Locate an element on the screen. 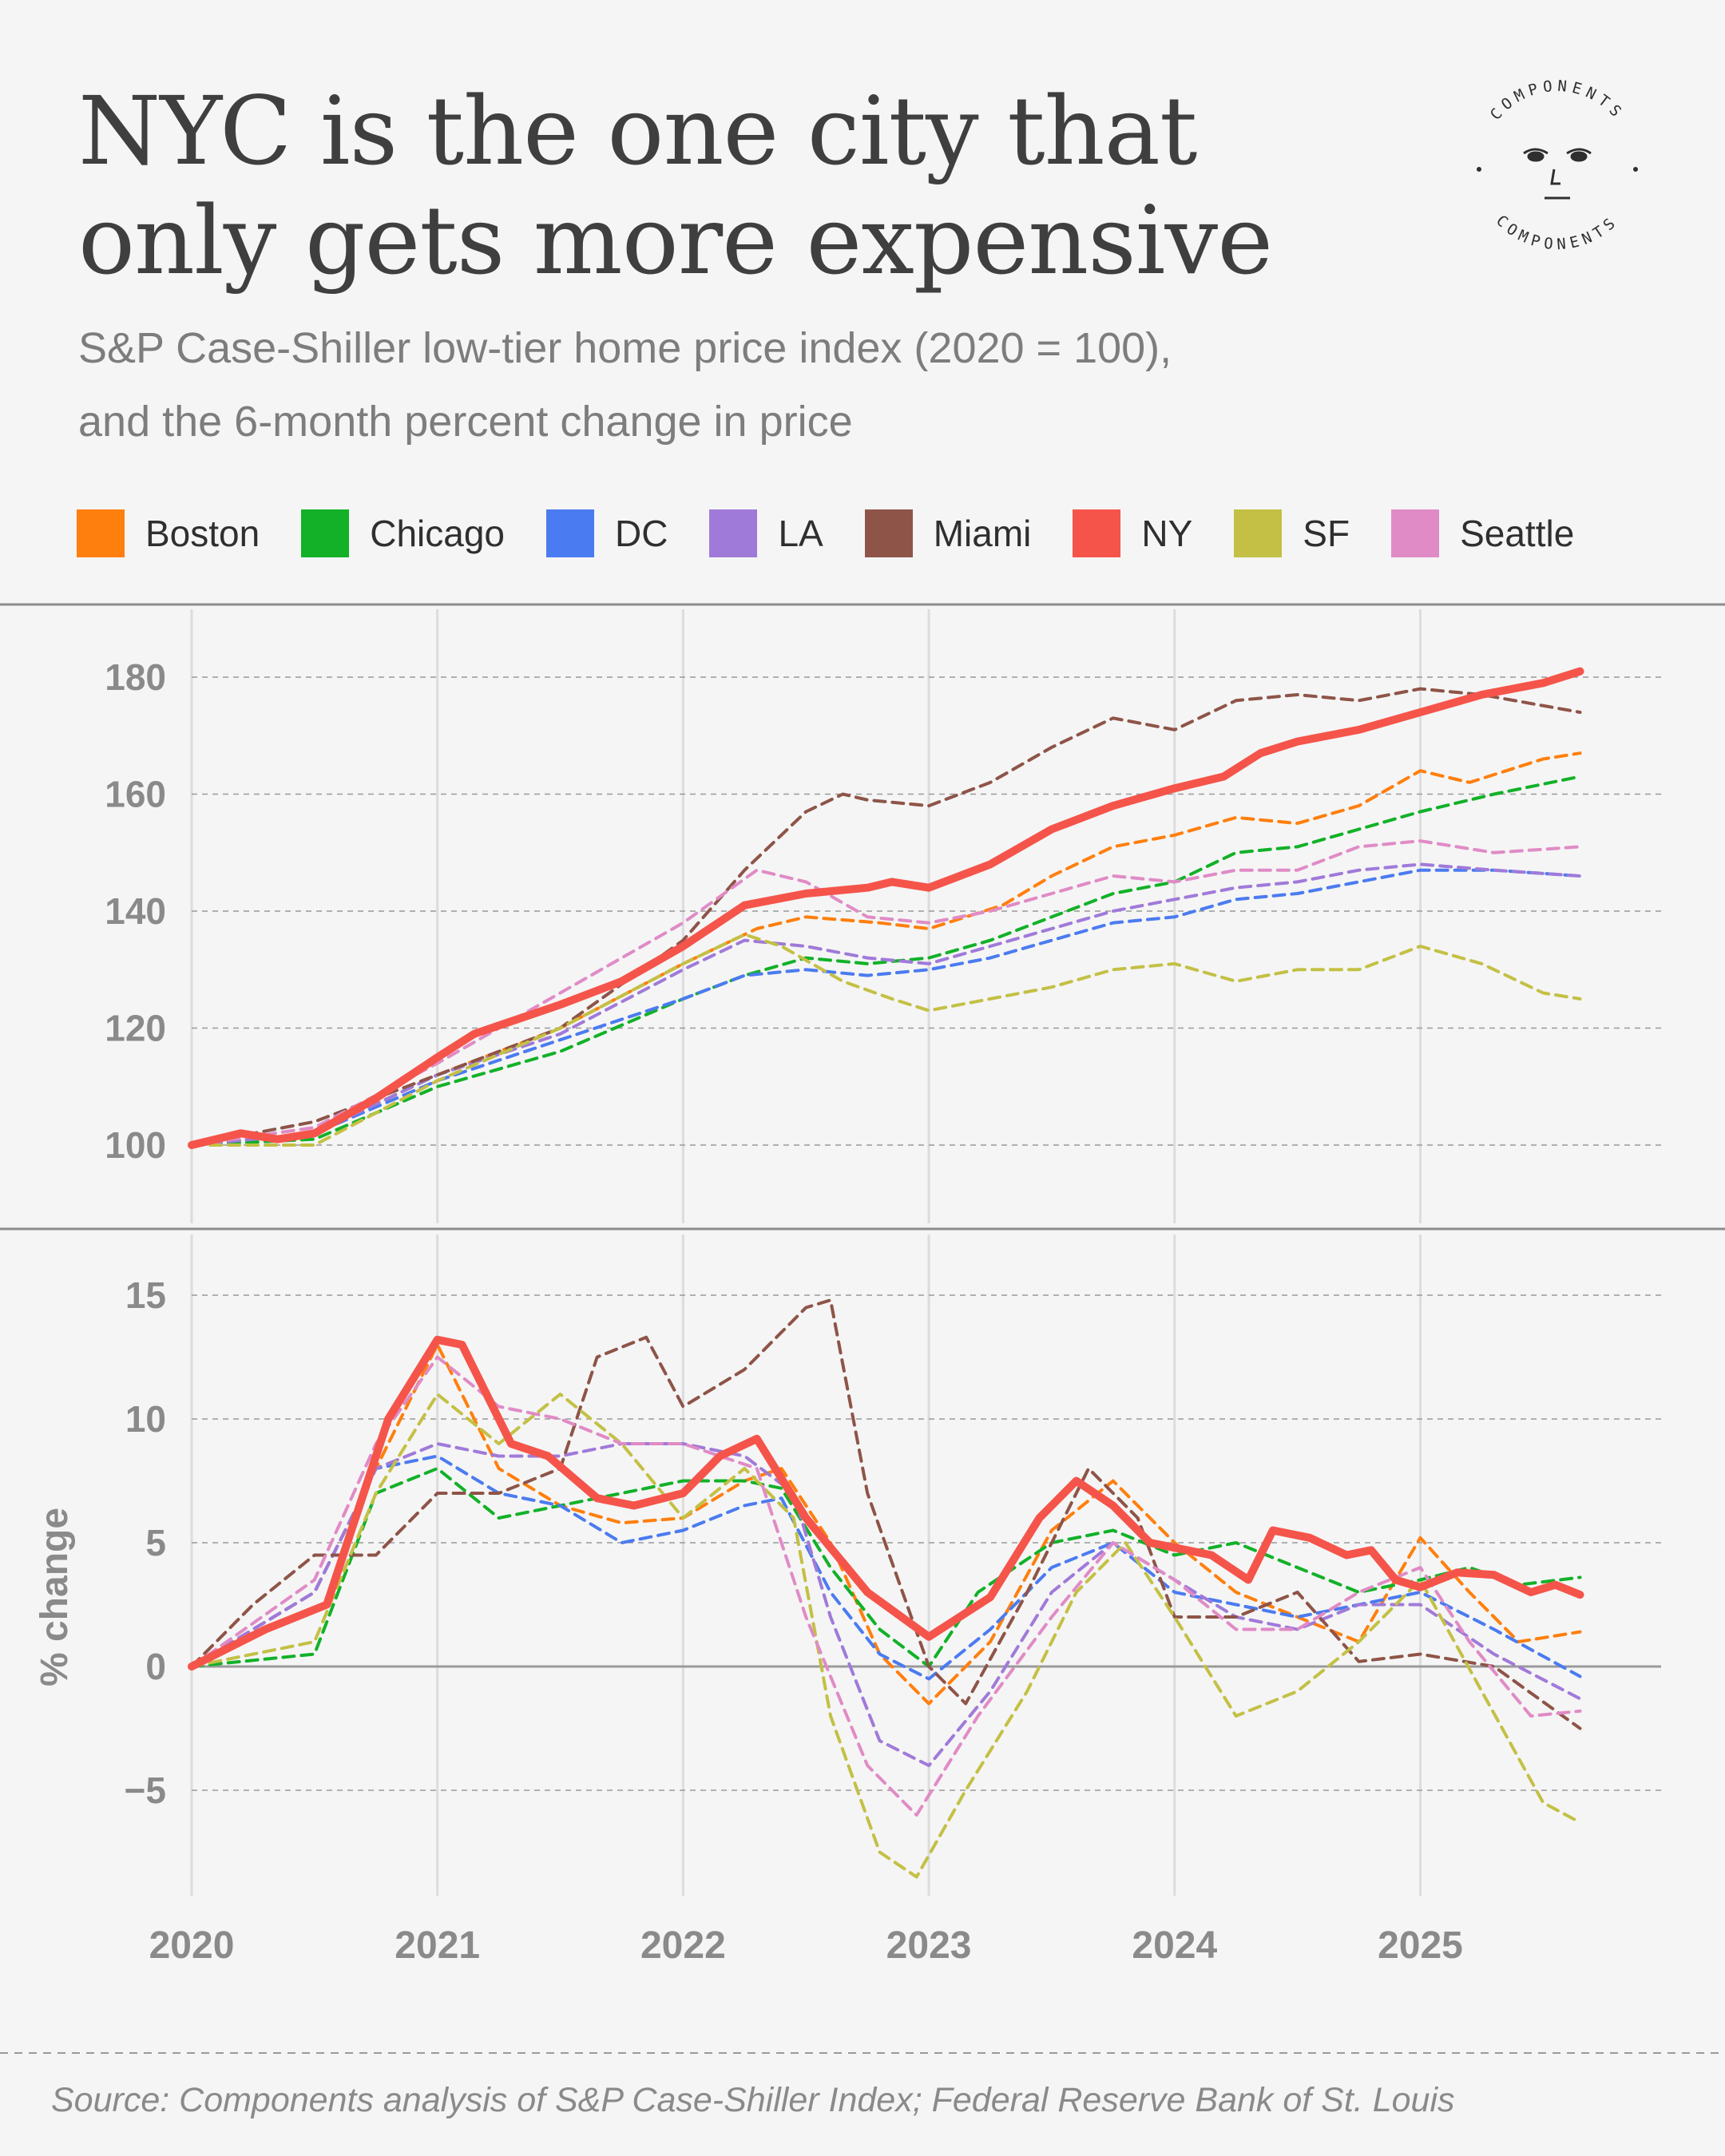 Image resolution: width=1725 pixels, height=2156 pixels. series-line-seattle-index is located at coordinates (886, 993).